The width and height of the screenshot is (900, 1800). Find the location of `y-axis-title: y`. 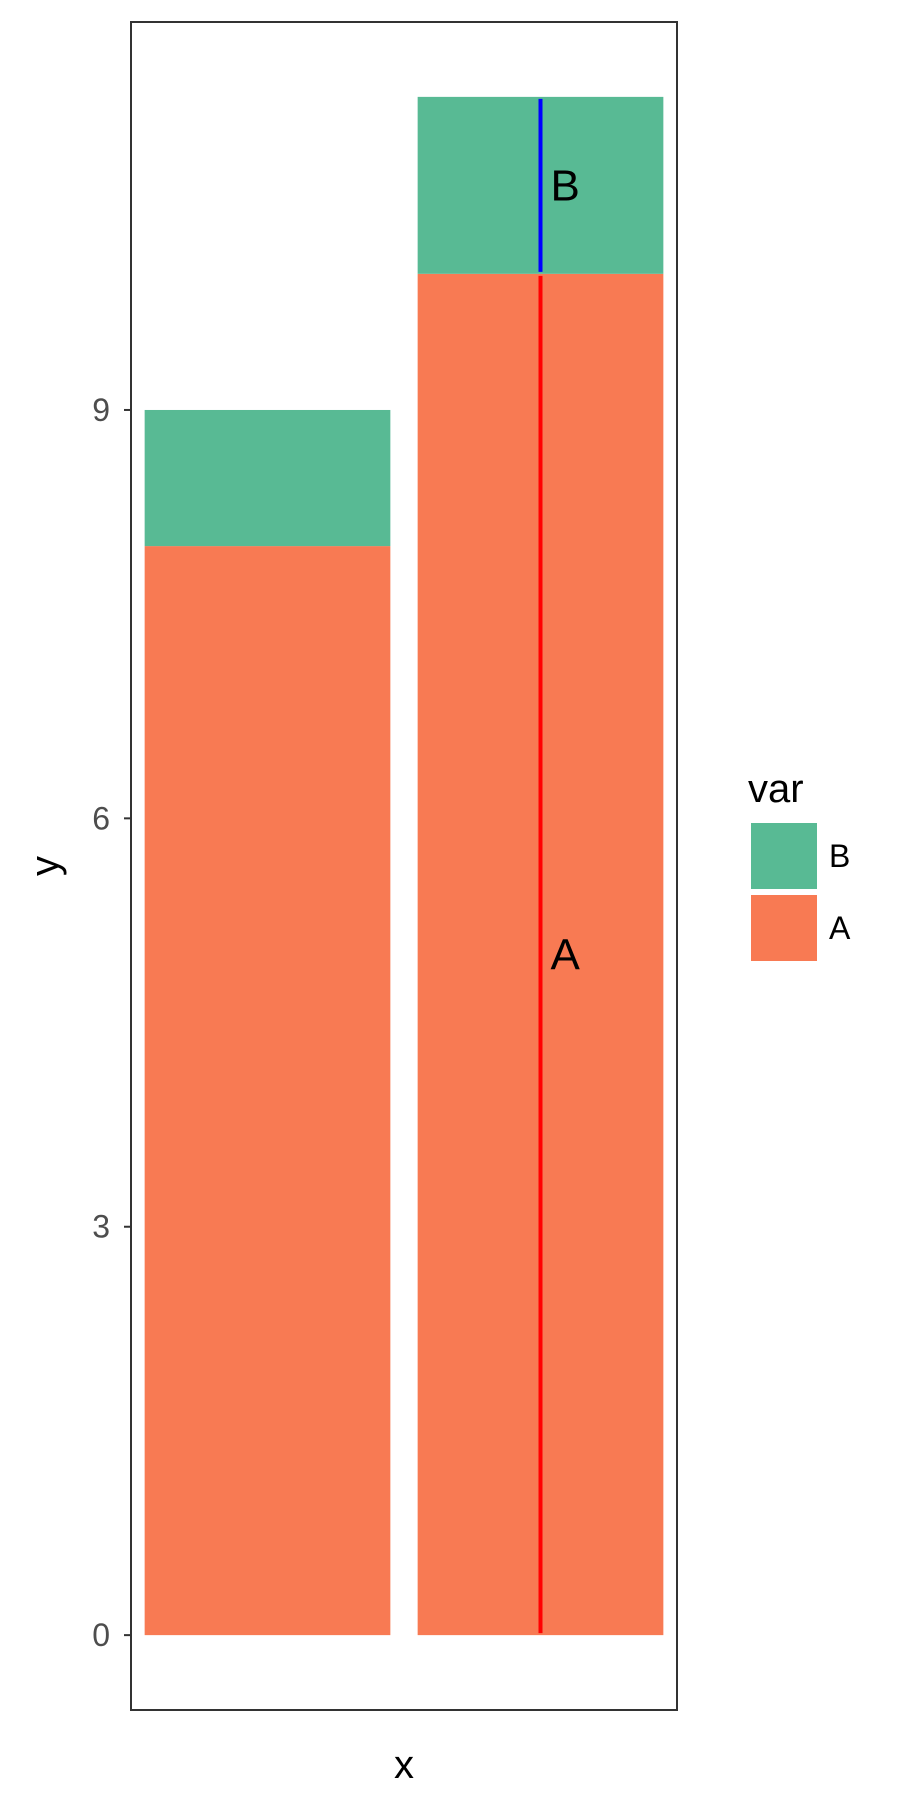

y-axis-title: y is located at coordinates (45, 866).